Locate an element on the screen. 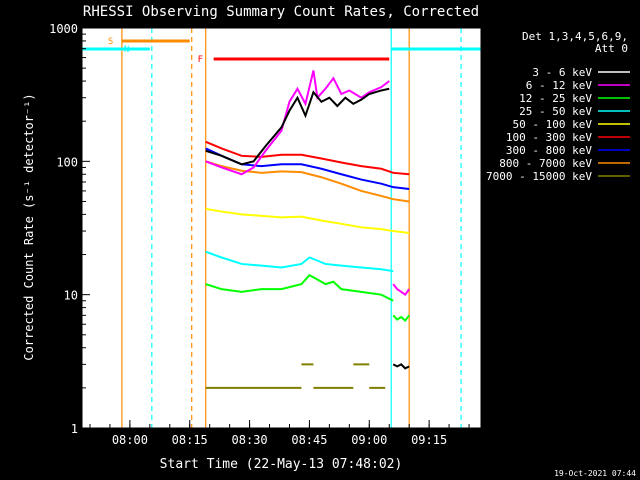 The width and height of the screenshot is (640, 480). legend-entry: 800 - 7000 keV is located at coordinates (545, 163).